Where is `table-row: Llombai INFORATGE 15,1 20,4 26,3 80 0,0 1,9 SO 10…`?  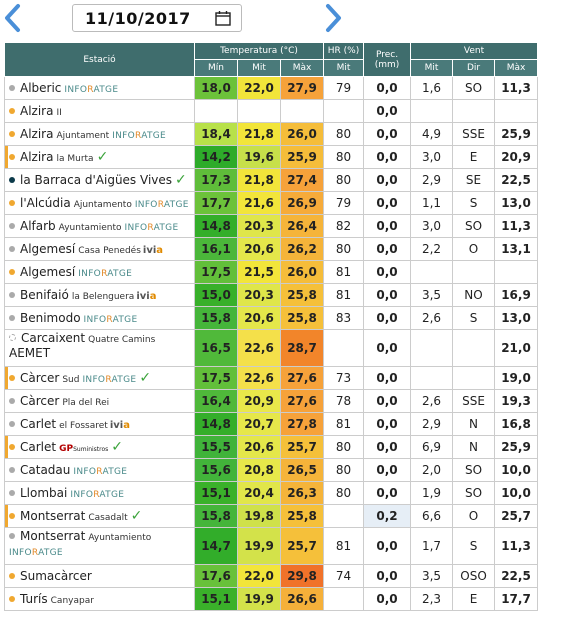 table-row: Llombai INFORATGE 15,1 20,4 26,3 80 0,0 1,9 SO 10… is located at coordinates (271, 493).